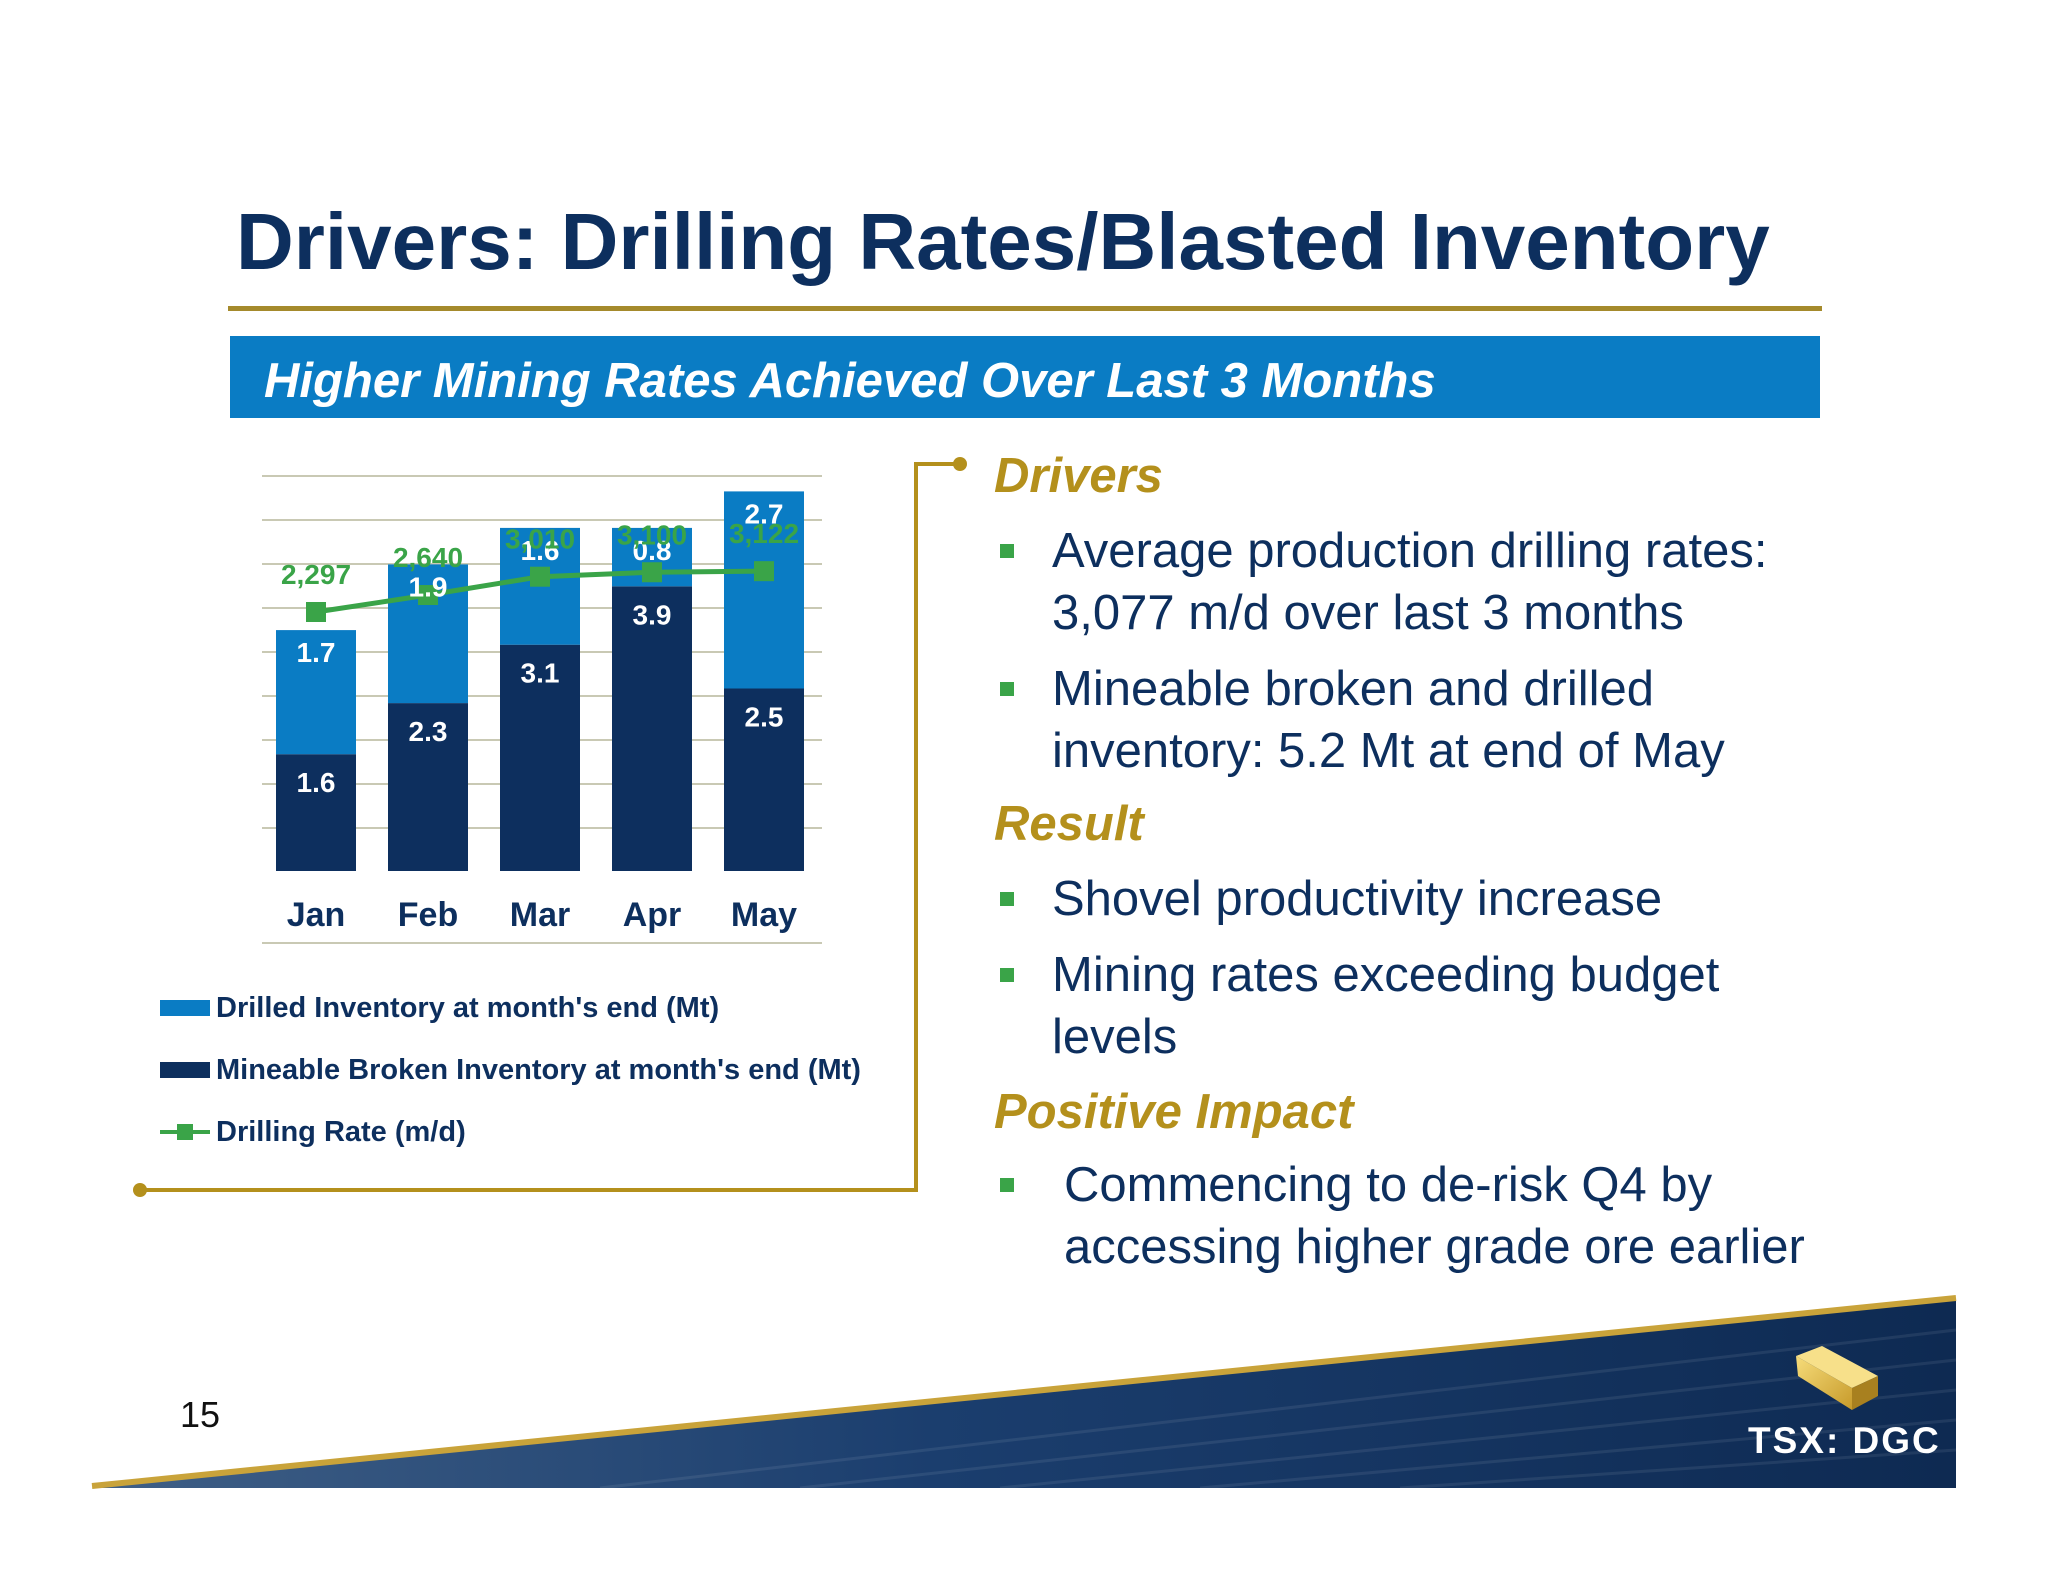 The image size is (2048, 1582). I want to click on rate-value-label: 3,010, so click(540, 539).